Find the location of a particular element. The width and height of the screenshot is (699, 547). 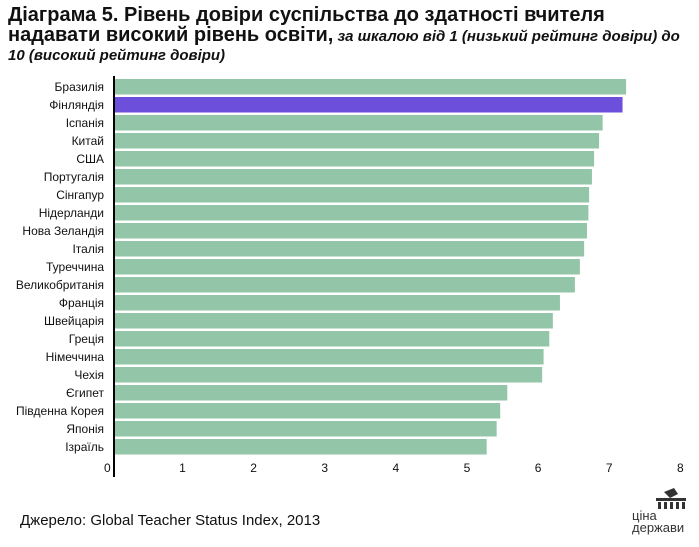

x-tick-label-6: 6 is located at coordinates (538, 468).